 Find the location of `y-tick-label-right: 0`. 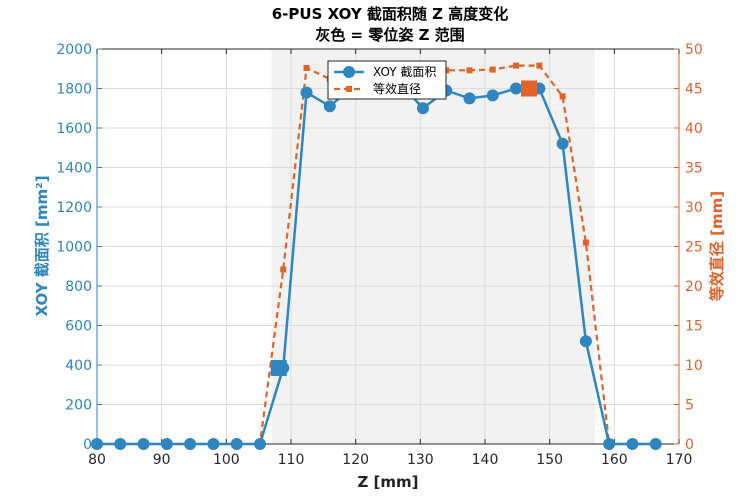

y-tick-label-right: 0 is located at coordinates (689, 445).